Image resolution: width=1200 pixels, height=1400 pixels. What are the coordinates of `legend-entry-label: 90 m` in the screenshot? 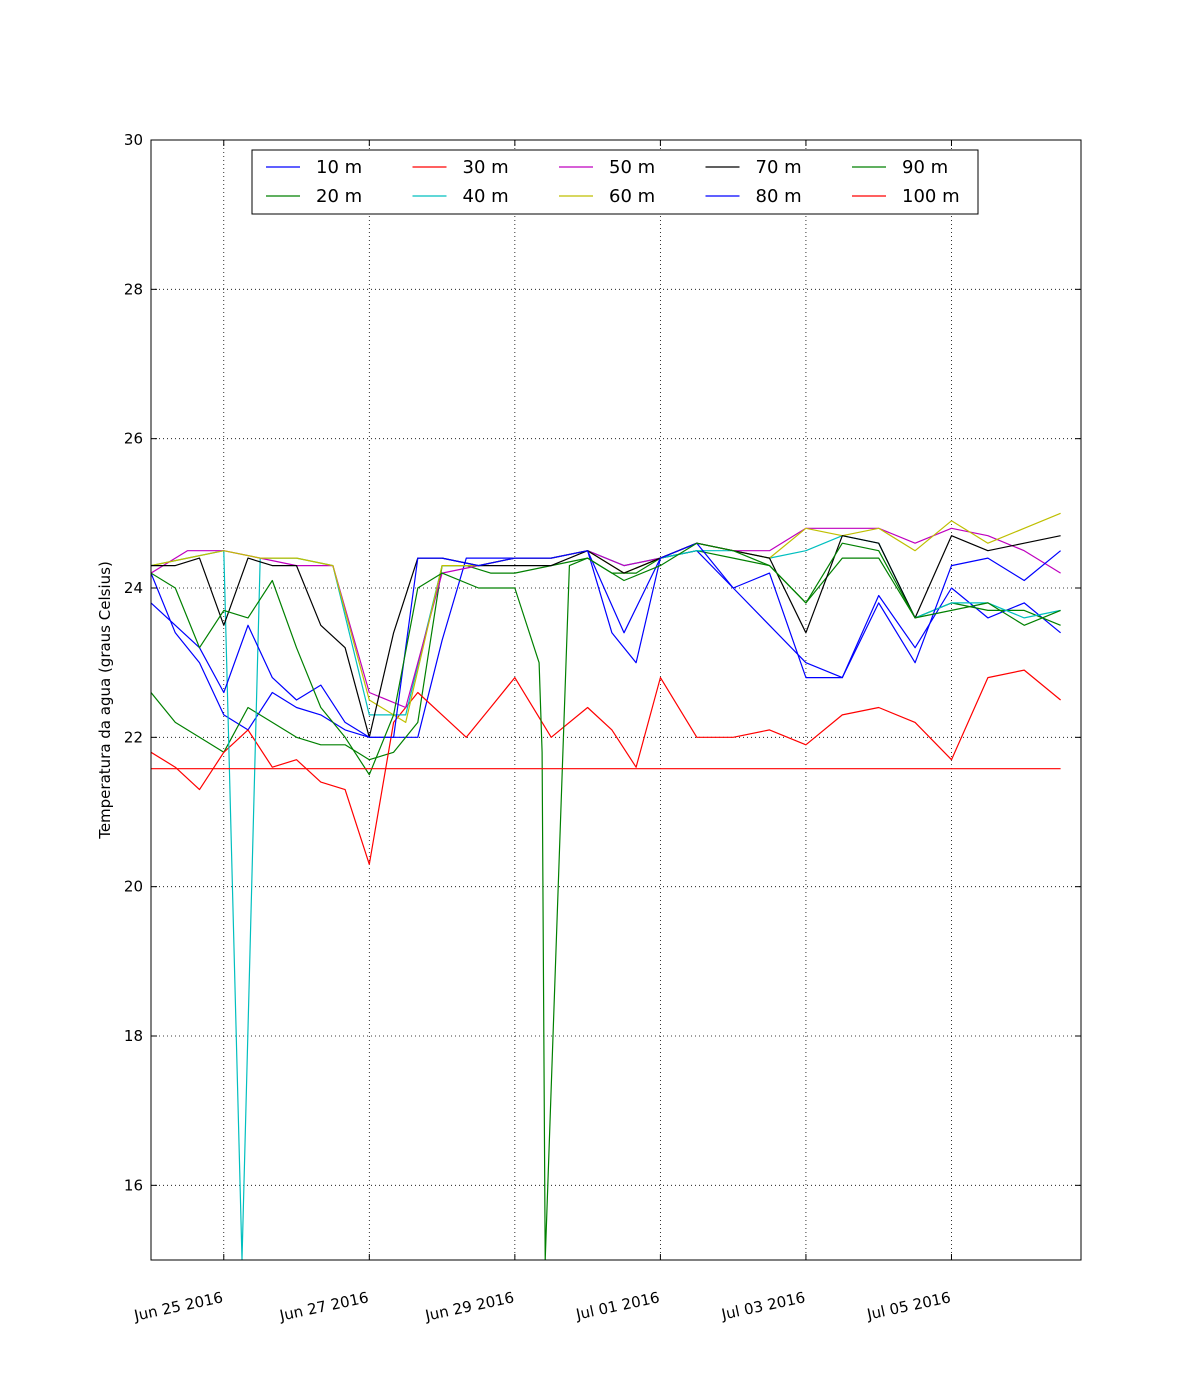 It's located at (925, 167).